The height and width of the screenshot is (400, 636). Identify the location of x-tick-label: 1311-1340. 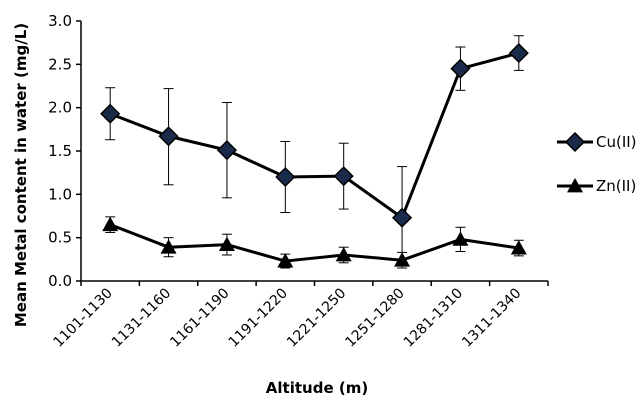
(491, 317).